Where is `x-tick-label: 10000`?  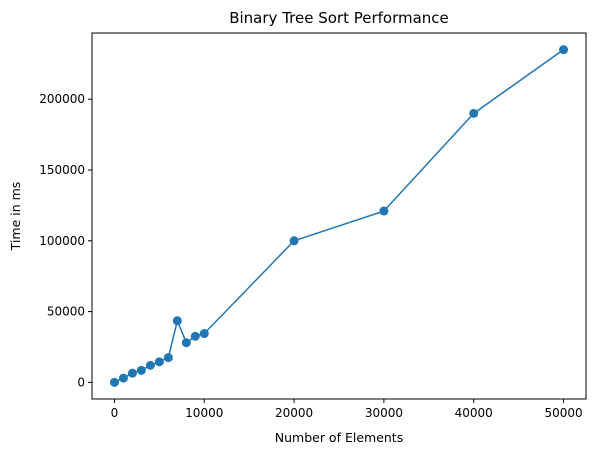 x-tick-label: 10000 is located at coordinates (204, 413).